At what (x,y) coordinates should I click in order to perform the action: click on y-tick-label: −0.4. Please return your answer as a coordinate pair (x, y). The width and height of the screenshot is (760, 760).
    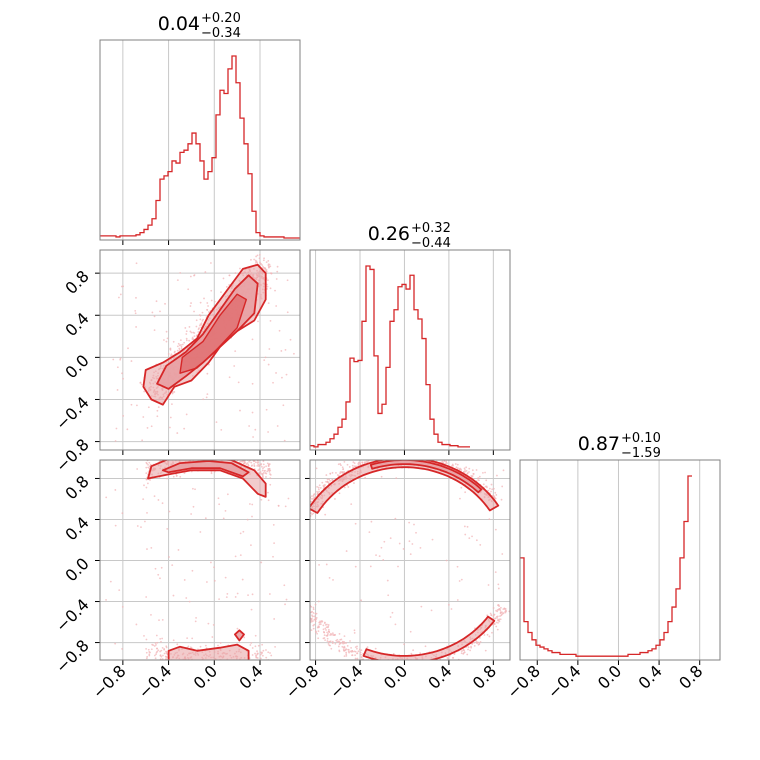
    Looking at the image, I should click on (72, 413).